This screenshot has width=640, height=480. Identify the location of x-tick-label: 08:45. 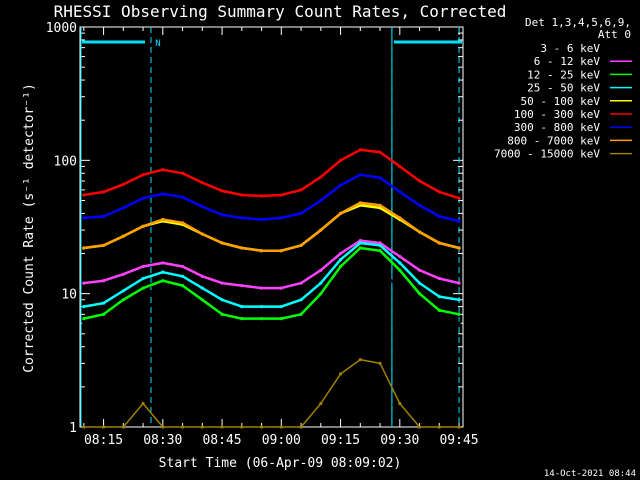
(221, 440).